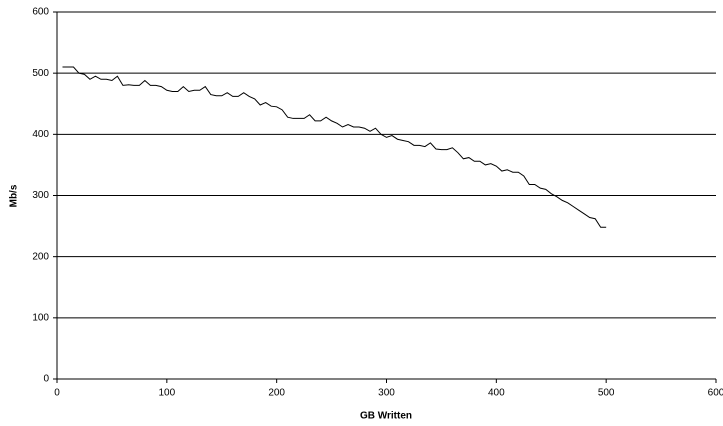  I want to click on x-tick-label: 500, so click(606, 393).